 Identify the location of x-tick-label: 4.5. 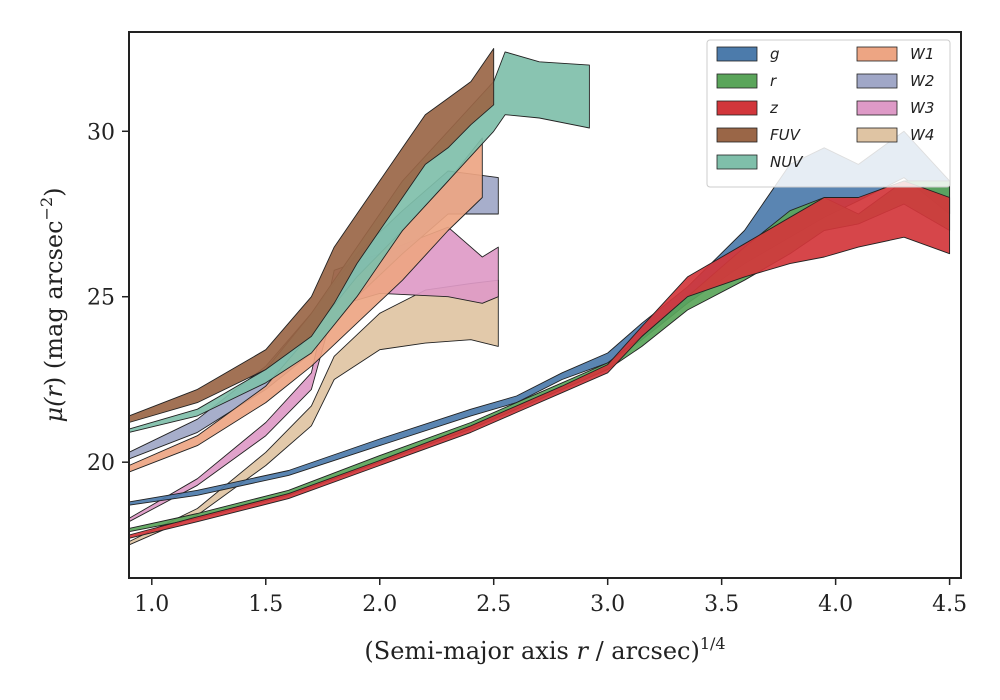
(949, 604).